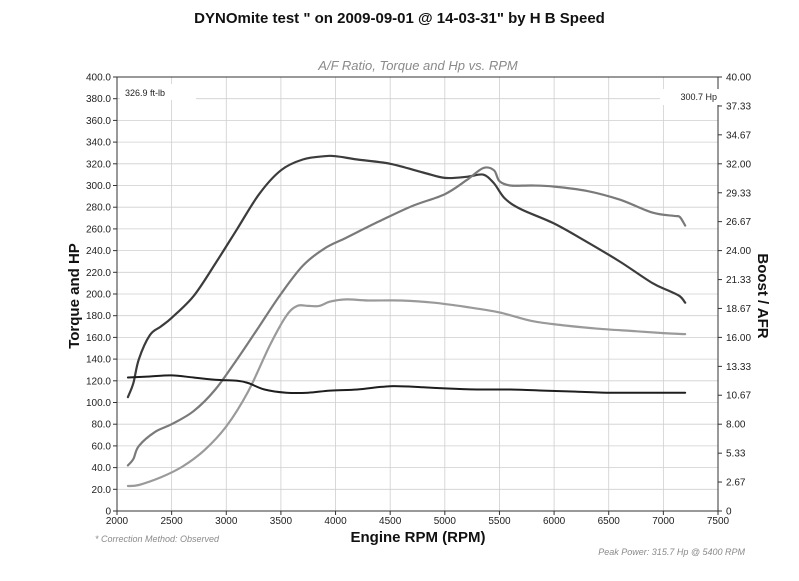 This screenshot has height=581, width=799. Describe the element at coordinates (157, 539) in the screenshot. I see `correction-note: * Correction Method: Observed` at that location.